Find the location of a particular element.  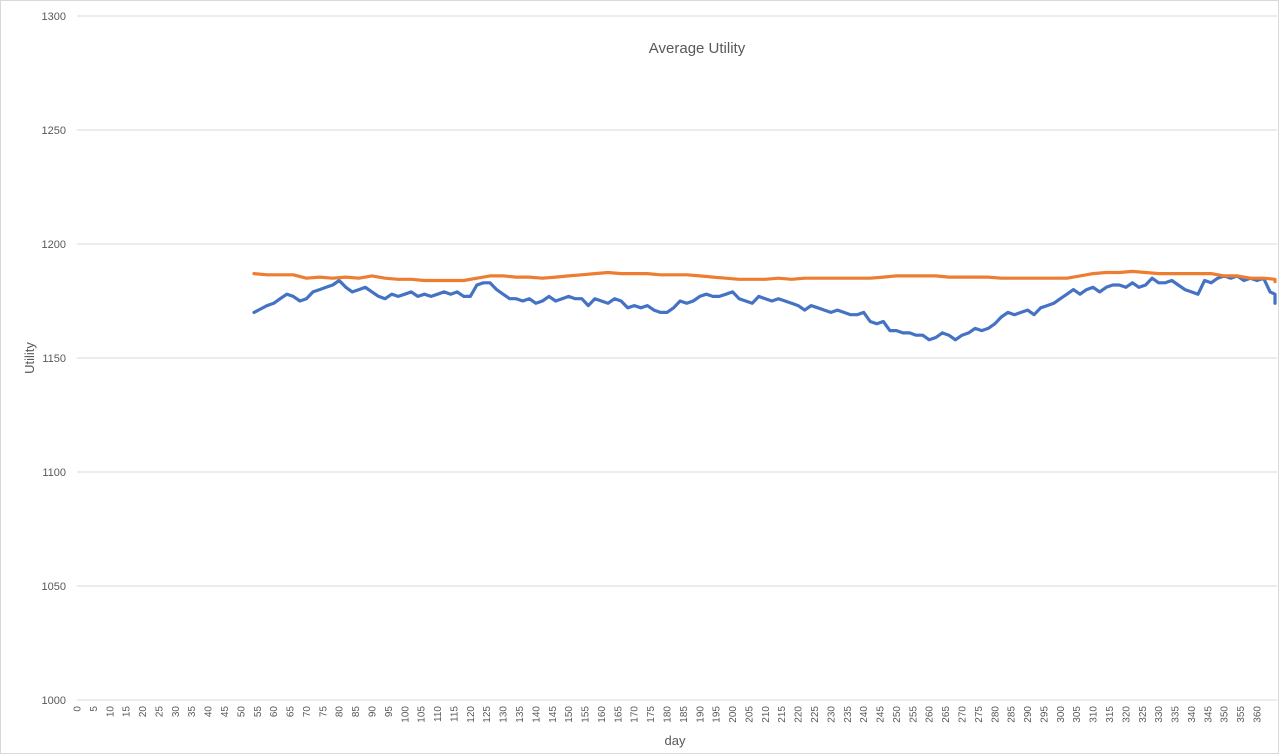

x-tick-label-285: 285 is located at coordinates (1012, 714).